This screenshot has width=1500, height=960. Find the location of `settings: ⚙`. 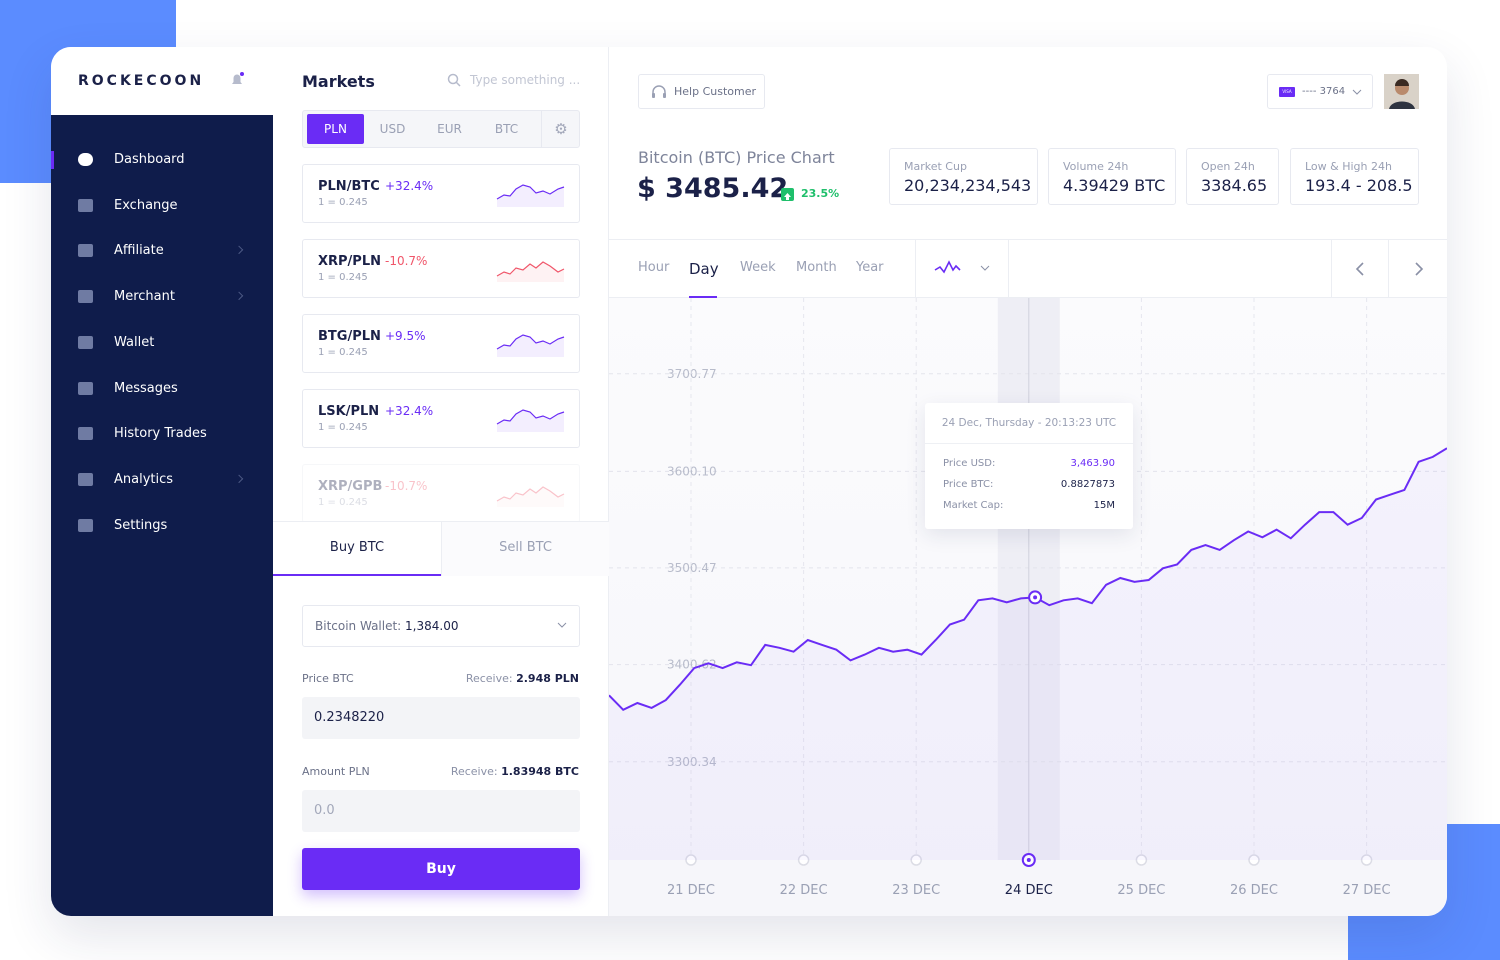

settings: ⚙ is located at coordinates (560, 129).